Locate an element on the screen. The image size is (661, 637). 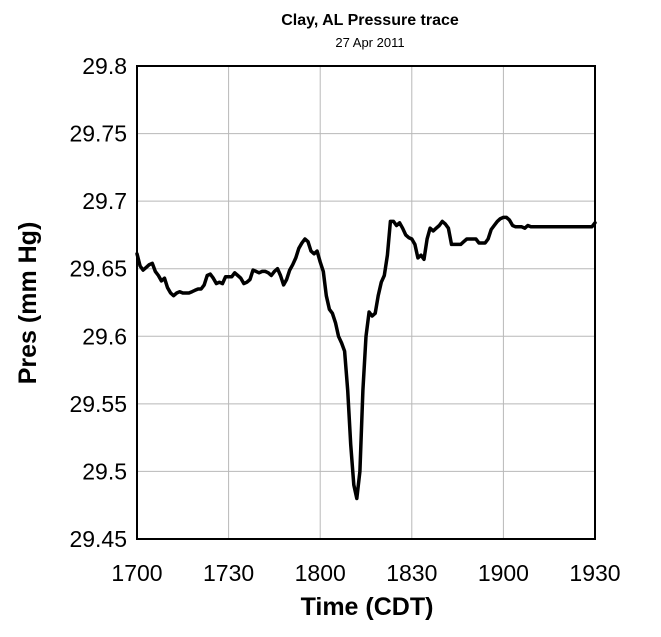
y-tick-label: 29.8 is located at coordinates (104, 66).